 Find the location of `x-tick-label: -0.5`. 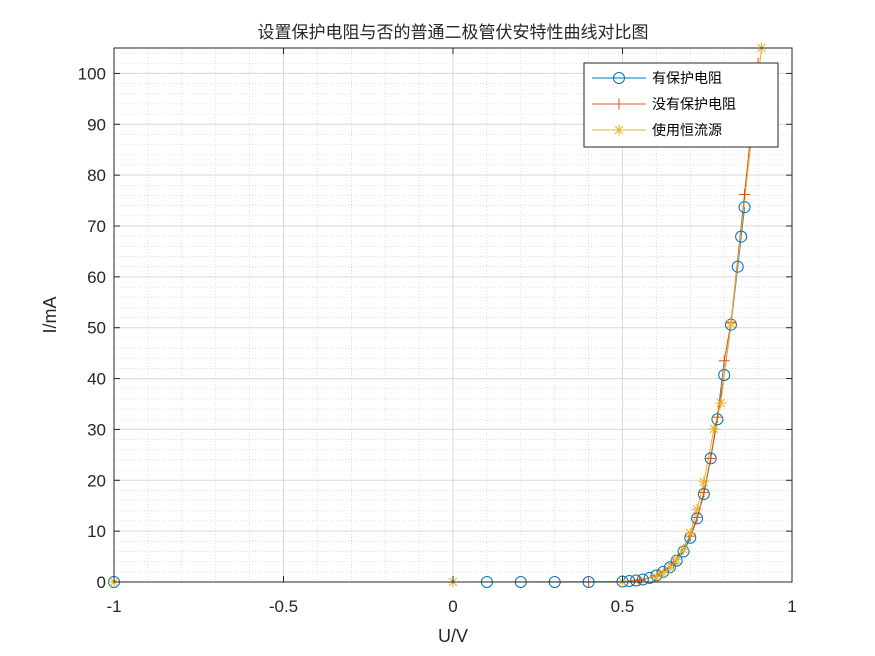

x-tick-label: -0.5 is located at coordinates (283, 606).